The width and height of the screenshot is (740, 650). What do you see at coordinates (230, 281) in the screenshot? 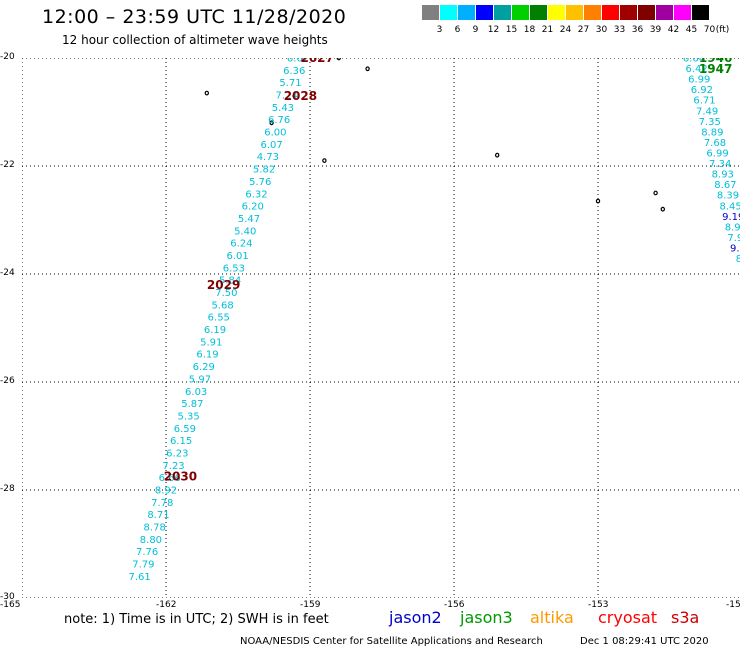
I see `swh-value-label: 5.84` at bounding box center [230, 281].